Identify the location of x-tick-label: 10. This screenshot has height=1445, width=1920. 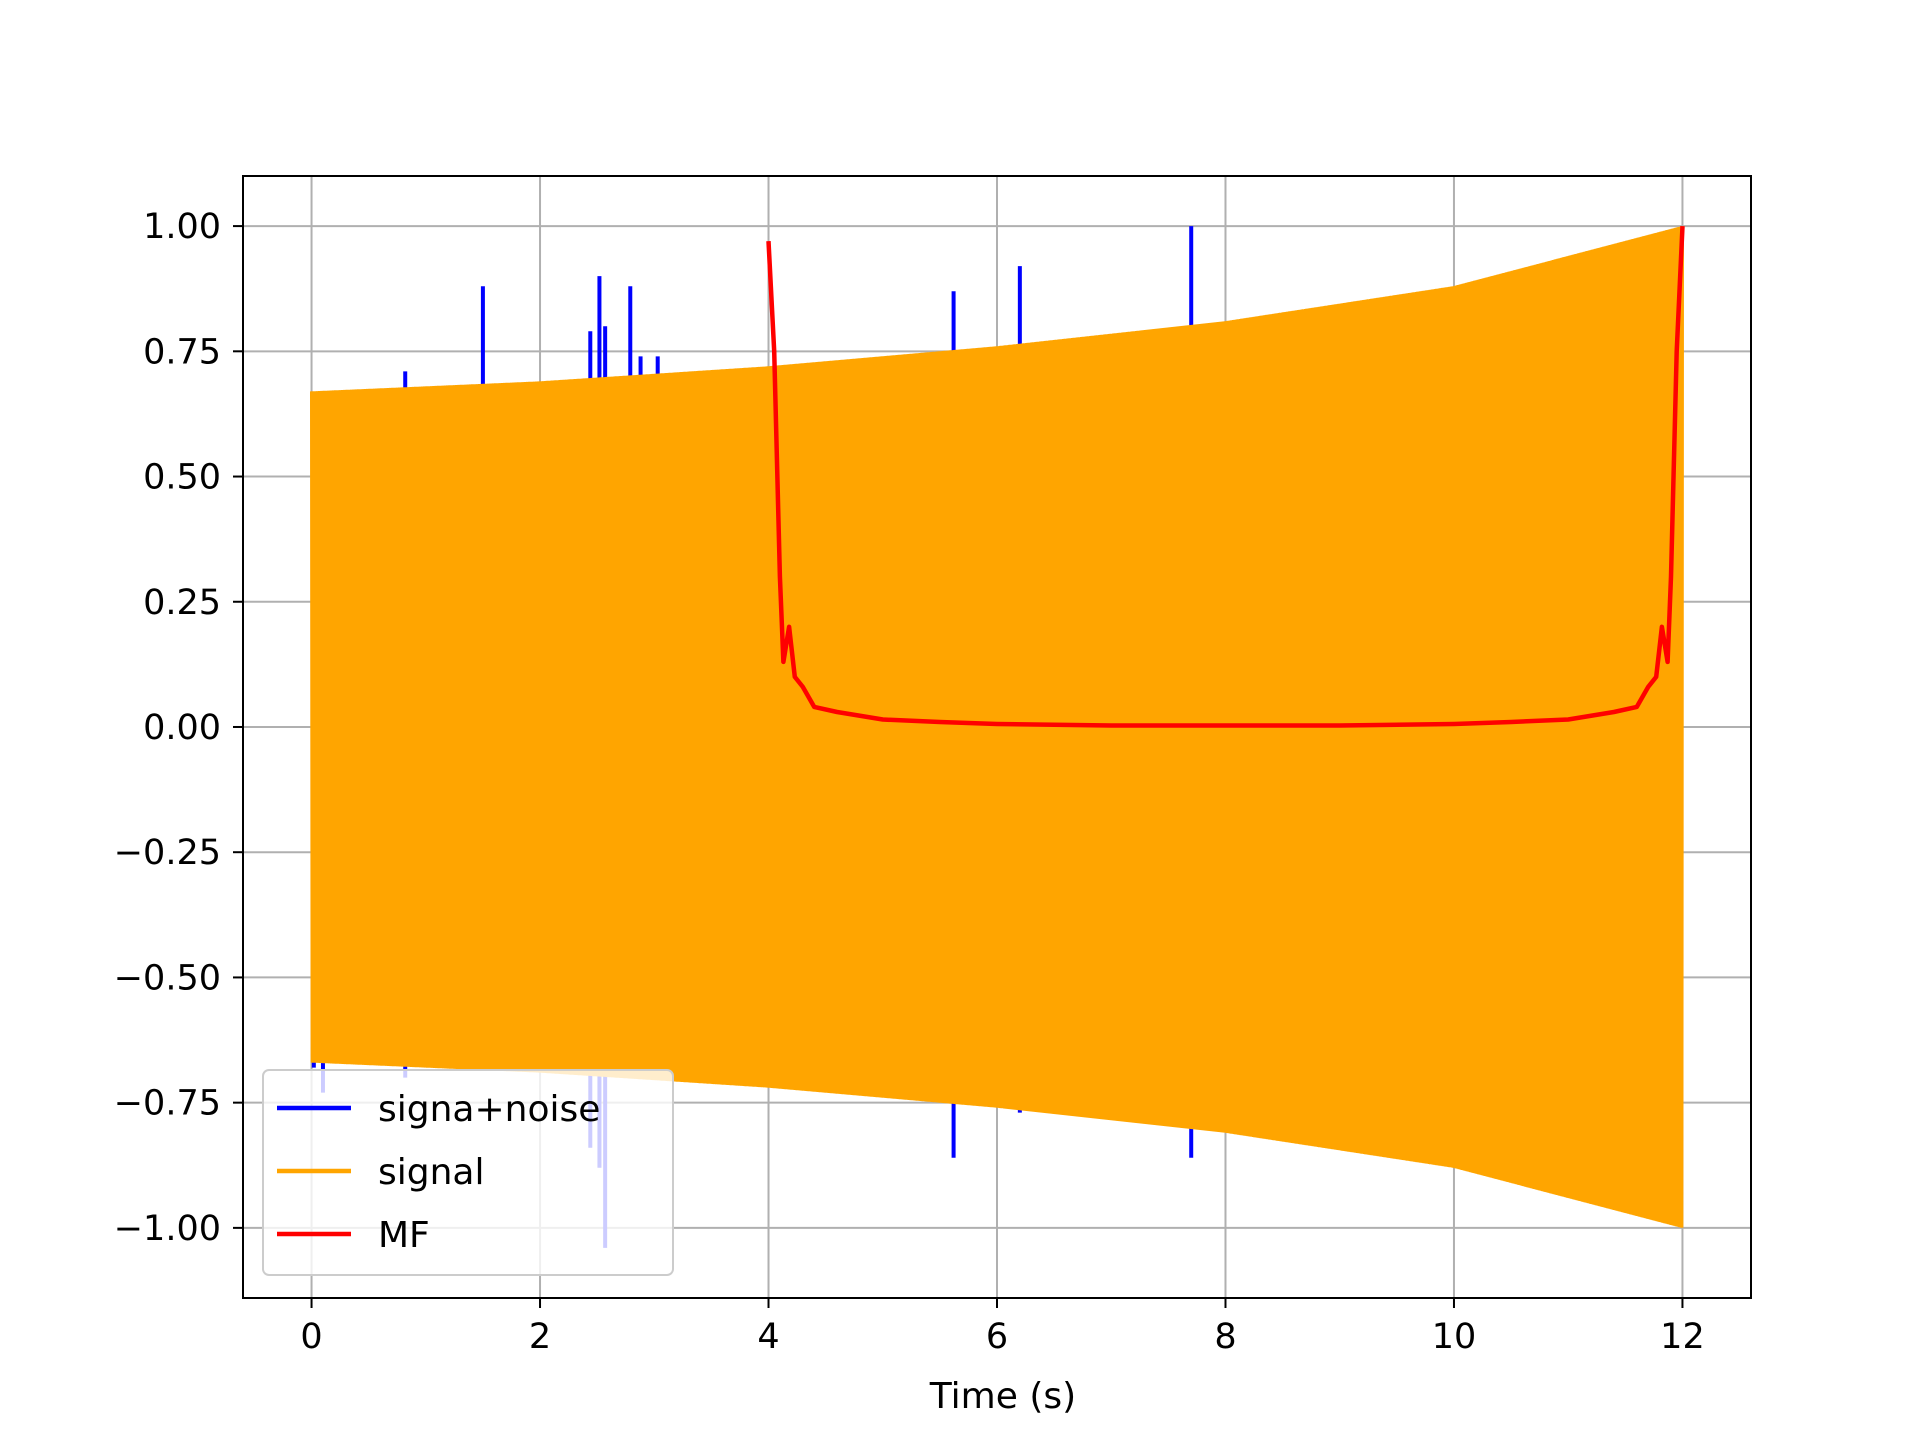
(1454, 1337).